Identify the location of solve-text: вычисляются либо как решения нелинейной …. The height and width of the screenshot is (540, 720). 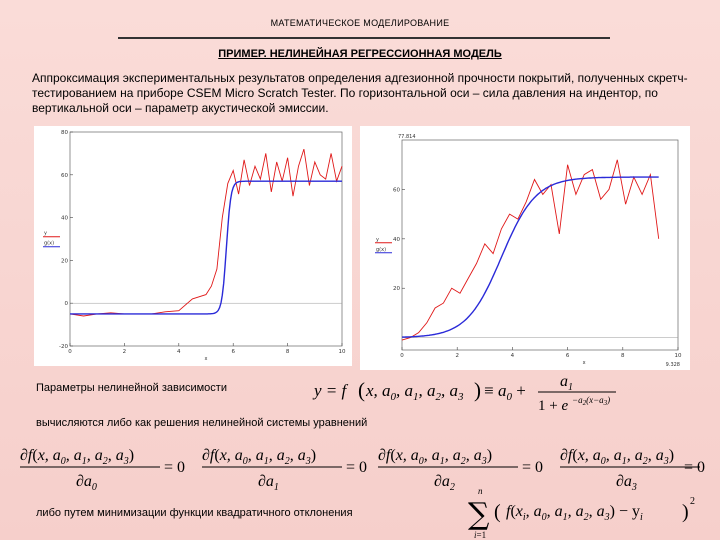
(202, 423).